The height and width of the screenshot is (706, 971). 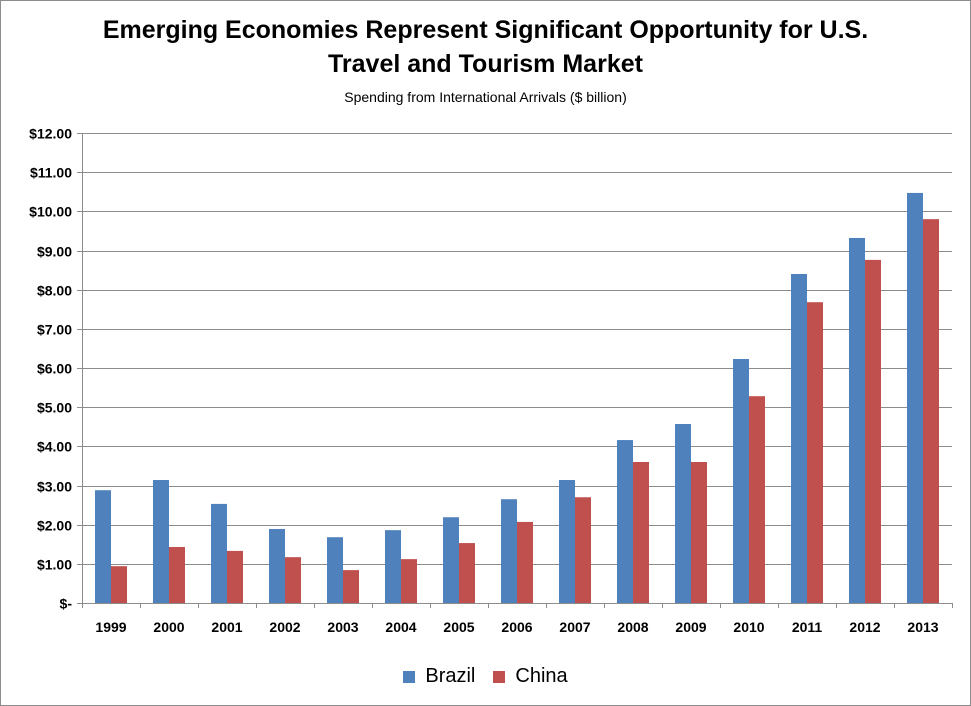 I want to click on bar-brazil-1999, so click(x=103, y=546).